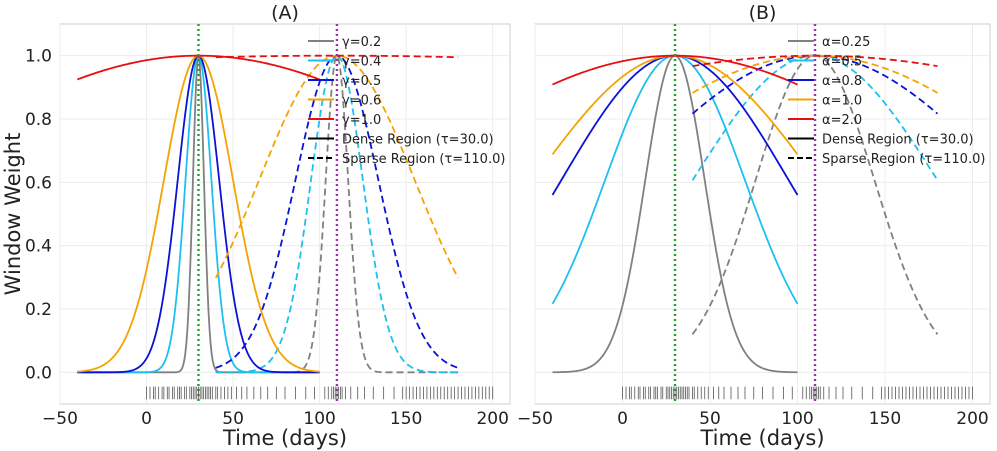 This screenshot has height=451, width=997. I want to click on panel-title: (B), so click(763, 13).